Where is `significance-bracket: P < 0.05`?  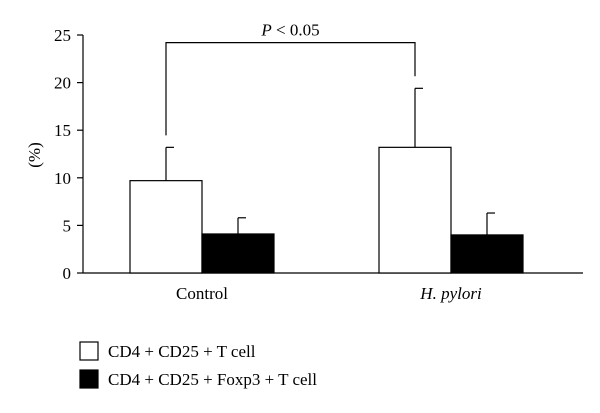
significance-bracket: P < 0.05 is located at coordinates (290, 78).